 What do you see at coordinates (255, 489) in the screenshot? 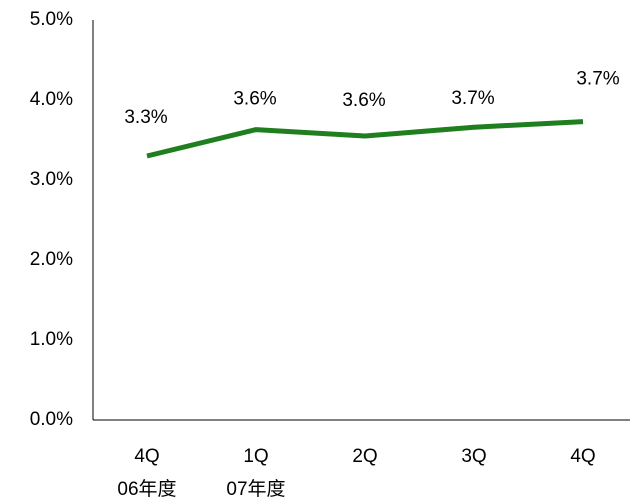
I see `x-tick-sublabel: 07年度` at bounding box center [255, 489].